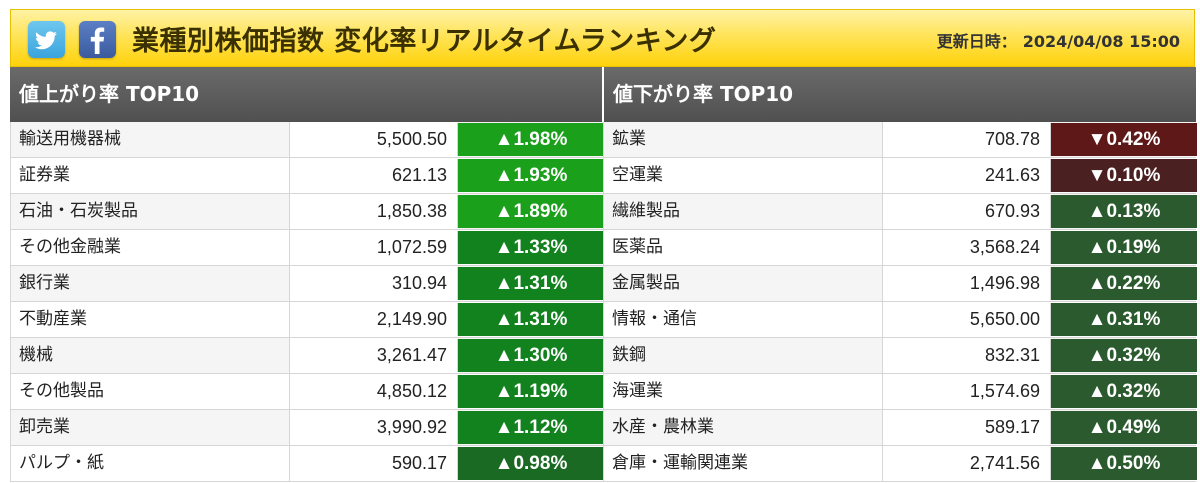  What do you see at coordinates (966, 427) in the screenshot?
I see `index-value: 589.17` at bounding box center [966, 427].